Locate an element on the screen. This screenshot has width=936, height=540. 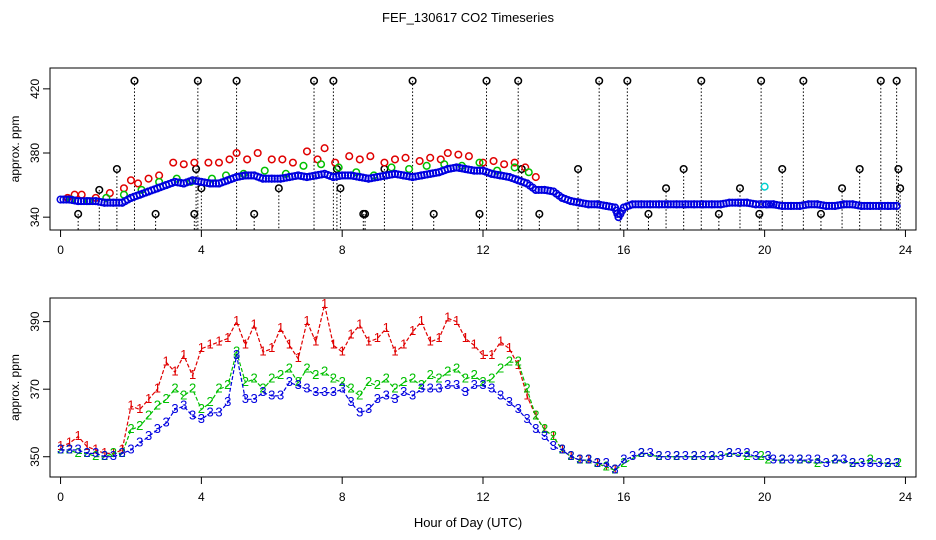
y-tick-label: 380 is located at coordinates (35, 153).